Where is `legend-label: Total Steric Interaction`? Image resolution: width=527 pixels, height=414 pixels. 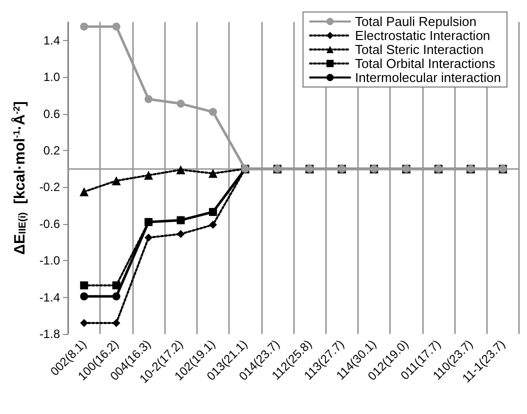 legend-label: Total Steric Interaction is located at coordinates (419, 49).